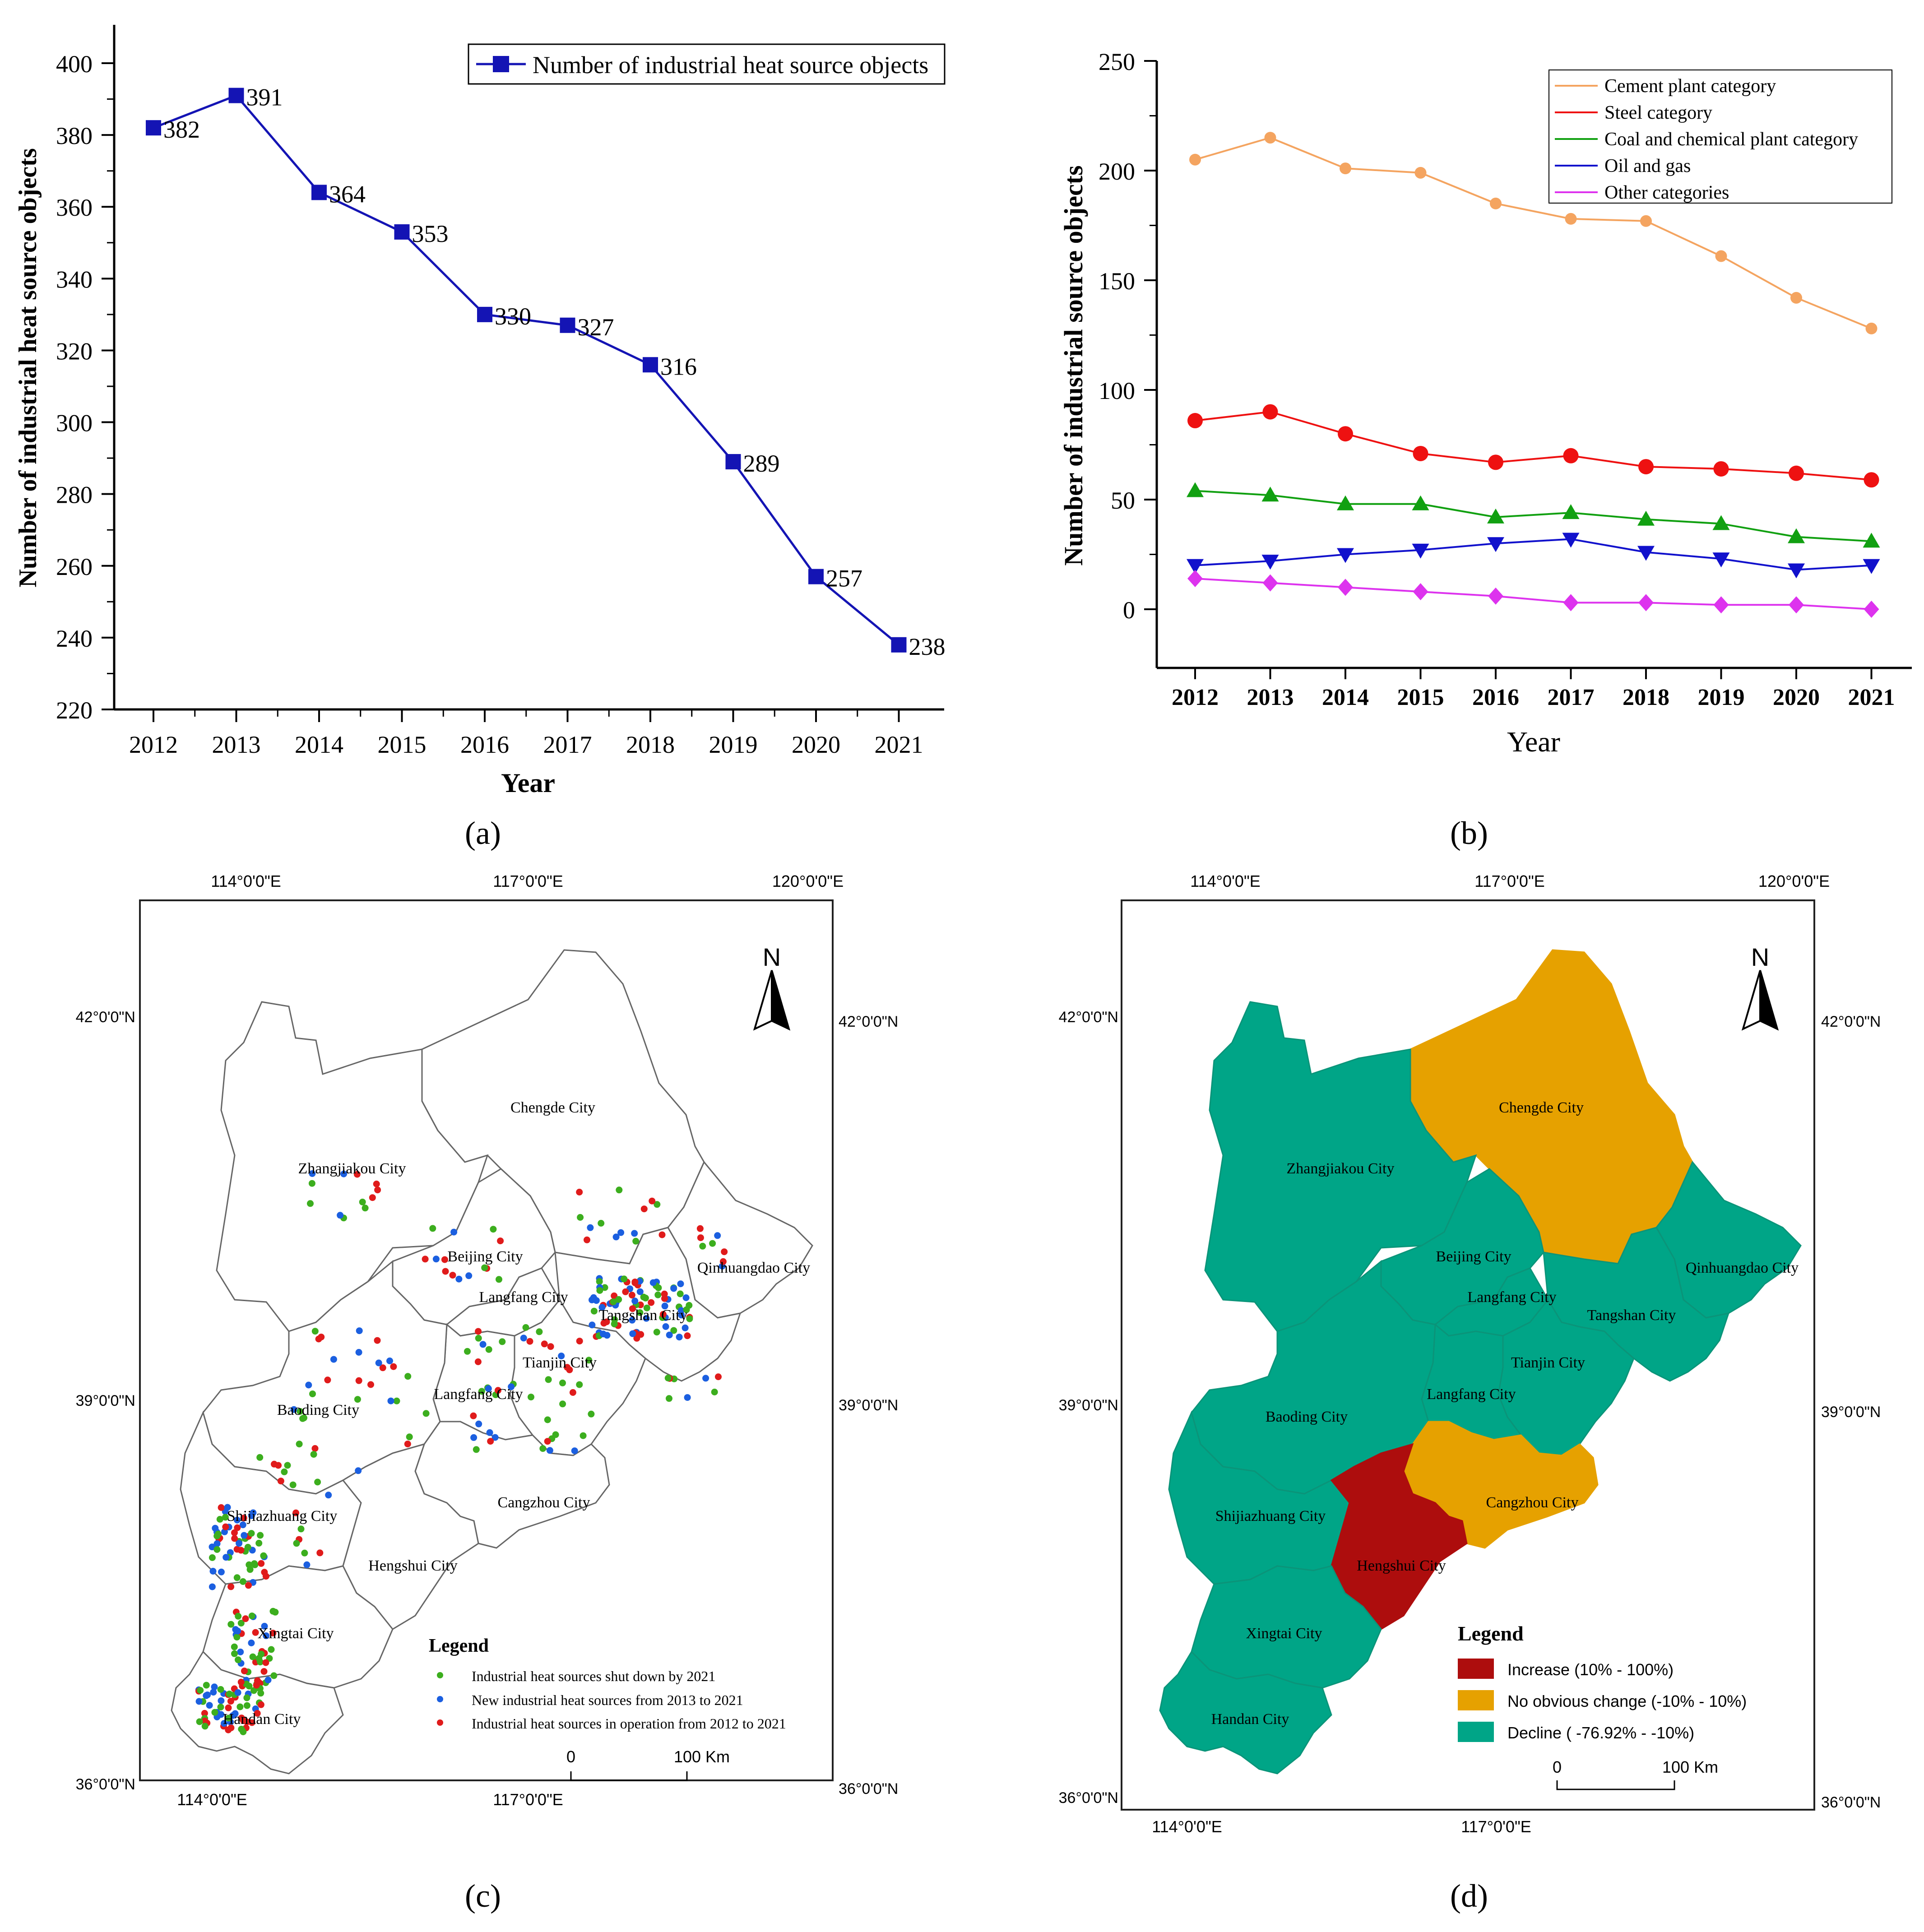  Describe the element at coordinates (28, 368) in the screenshot. I see `chart-a-y-label: Number of industrial heat source objects` at that location.